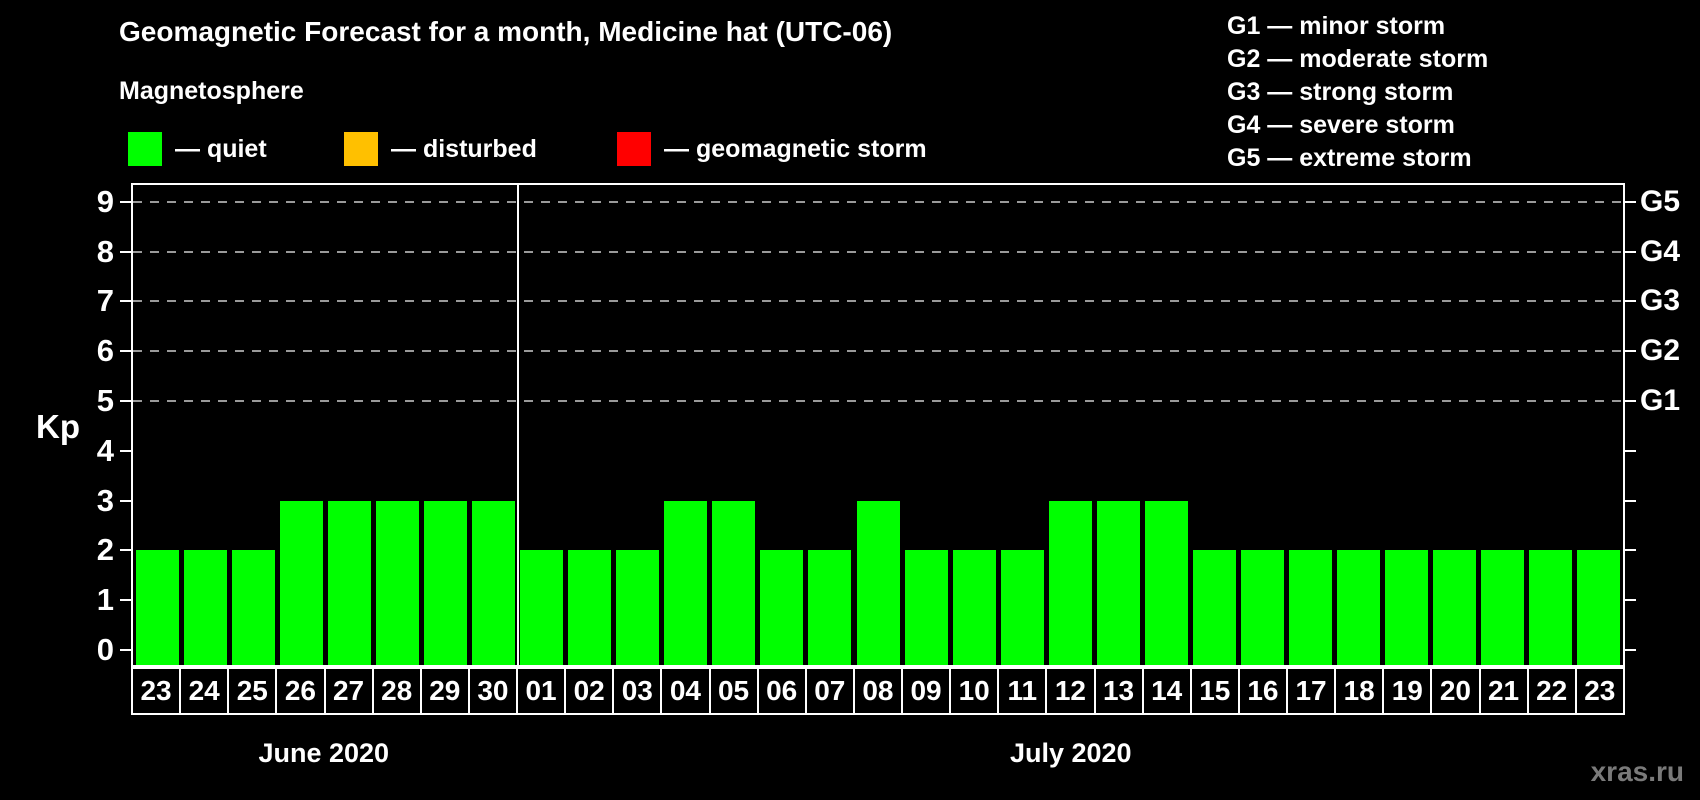 This screenshot has height=800, width=1700. Describe the element at coordinates (1660, 351) in the screenshot. I see `g-tick-label-g2: G2` at that location.